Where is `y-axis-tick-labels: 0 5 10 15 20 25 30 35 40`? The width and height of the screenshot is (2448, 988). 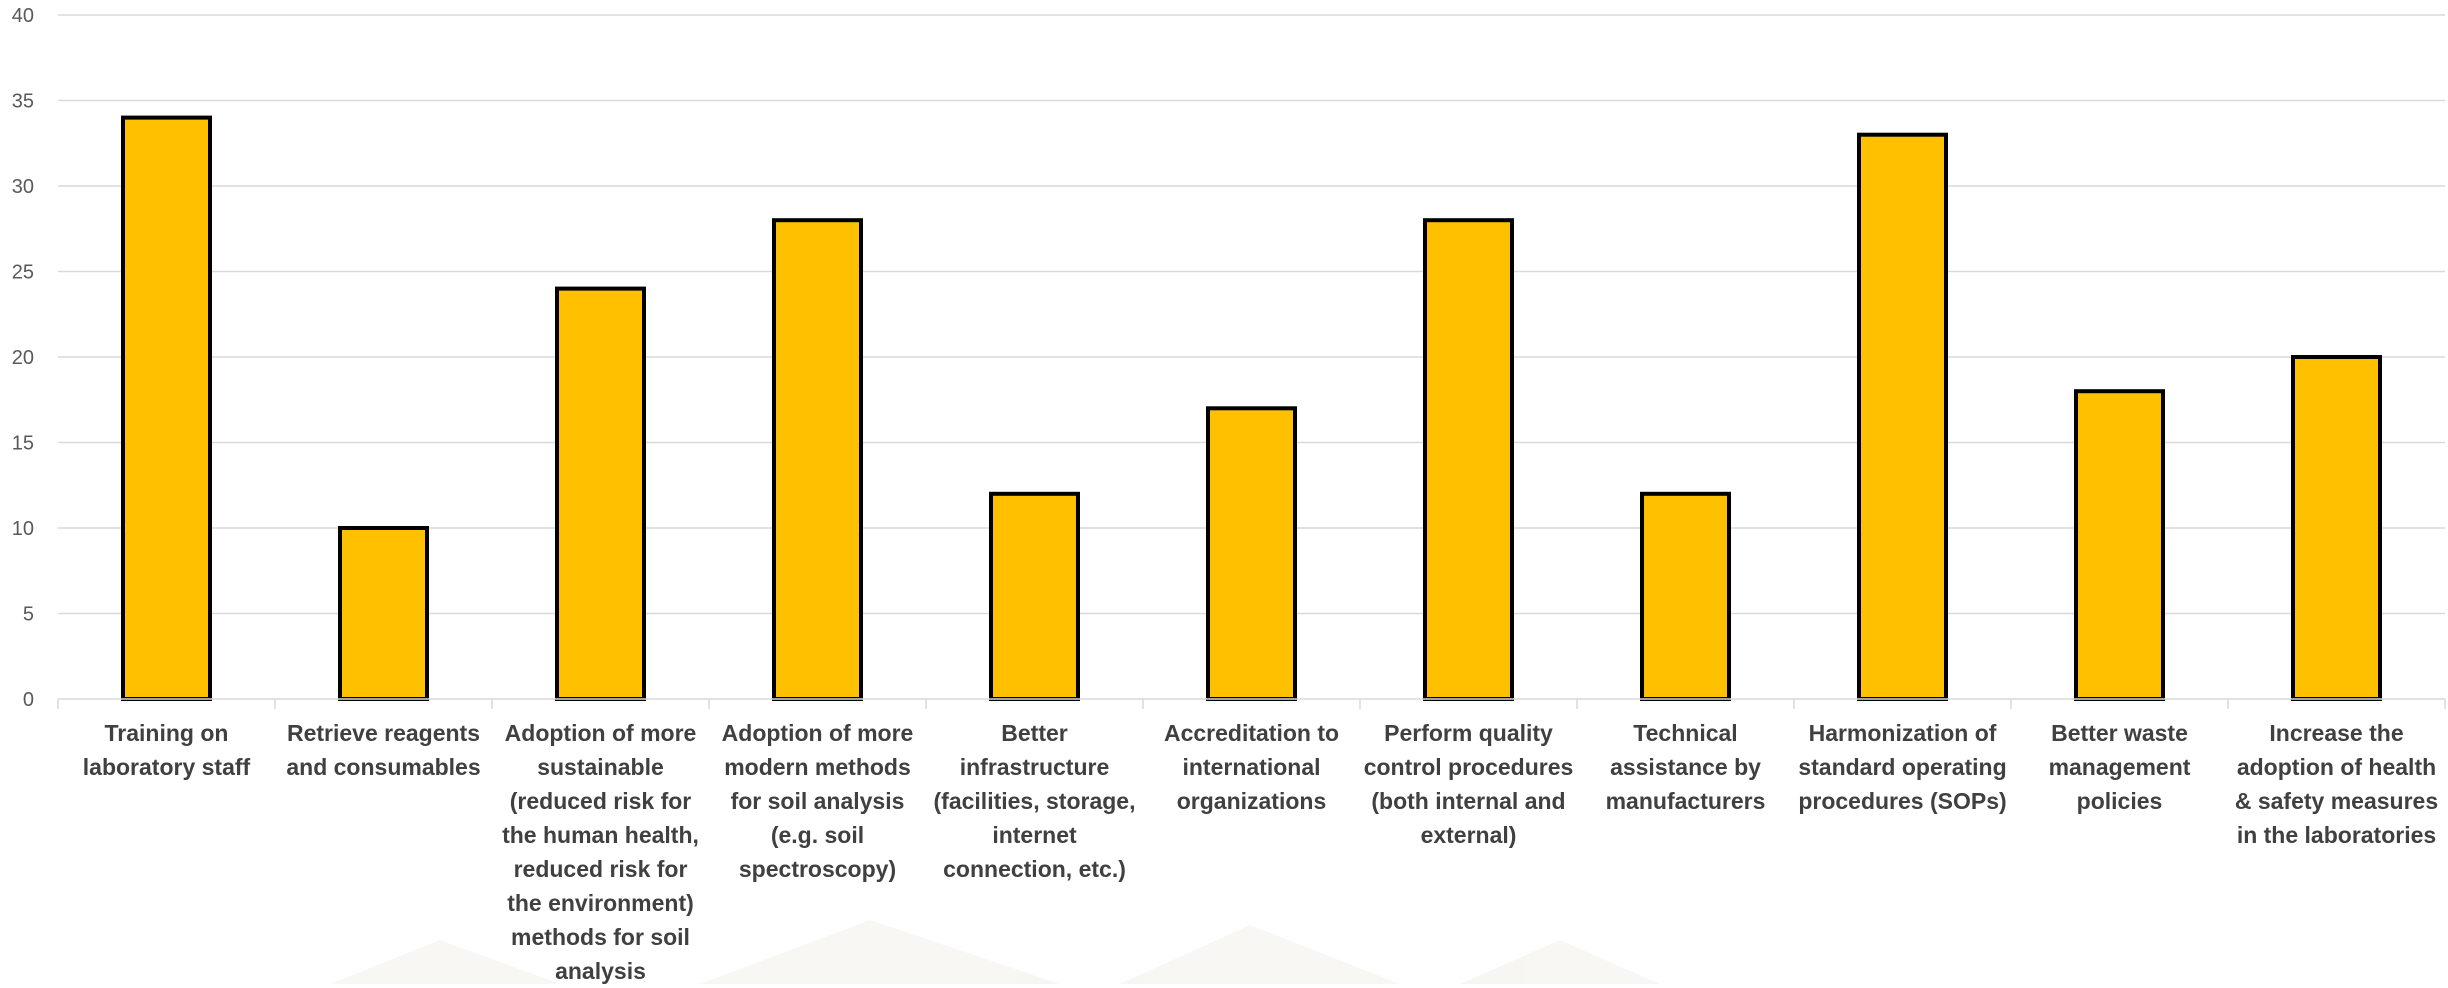 y-axis-tick-labels: 0 5 10 15 20 25 30 35 40 is located at coordinates (23, 358).